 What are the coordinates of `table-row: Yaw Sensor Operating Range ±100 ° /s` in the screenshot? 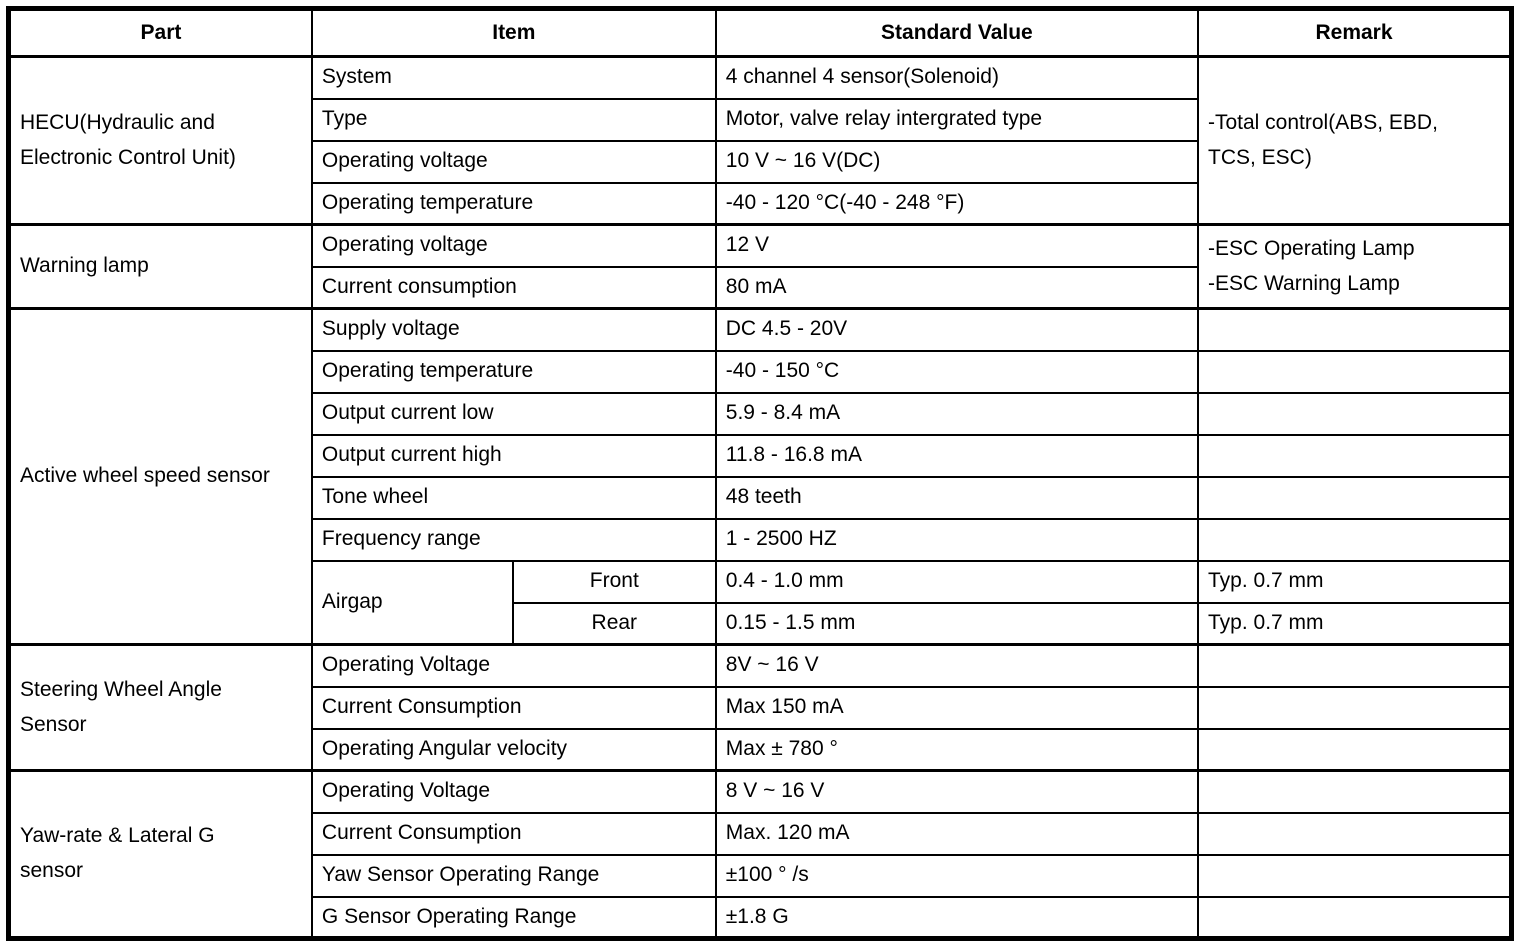 It's located at (761, 875).